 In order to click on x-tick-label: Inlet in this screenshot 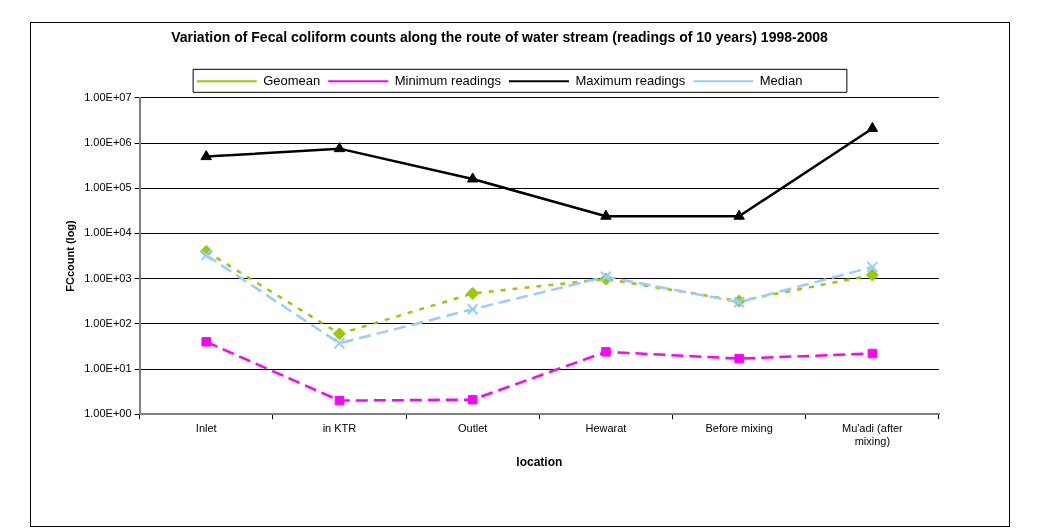, I will do `click(206, 427)`.